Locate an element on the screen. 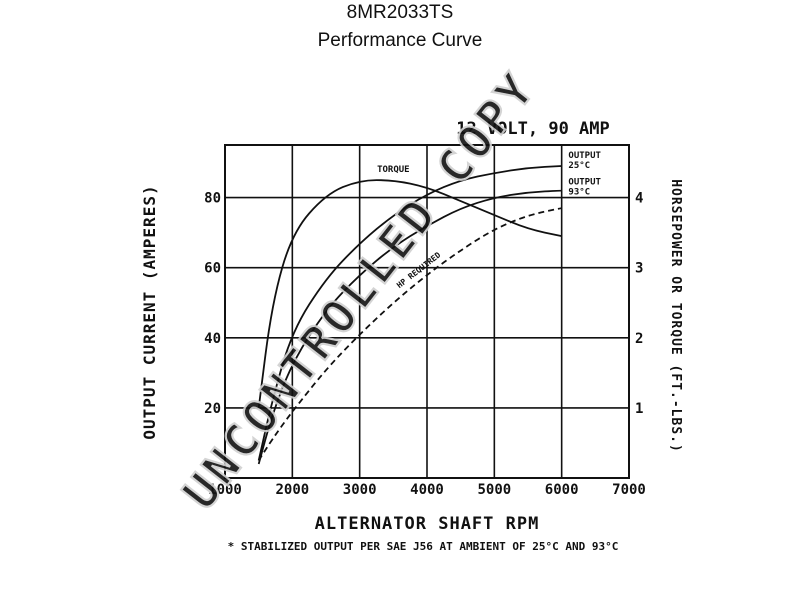 The image size is (800, 600). x-axis-label: ALTERNATOR SHAFT RPM is located at coordinates (427, 524).